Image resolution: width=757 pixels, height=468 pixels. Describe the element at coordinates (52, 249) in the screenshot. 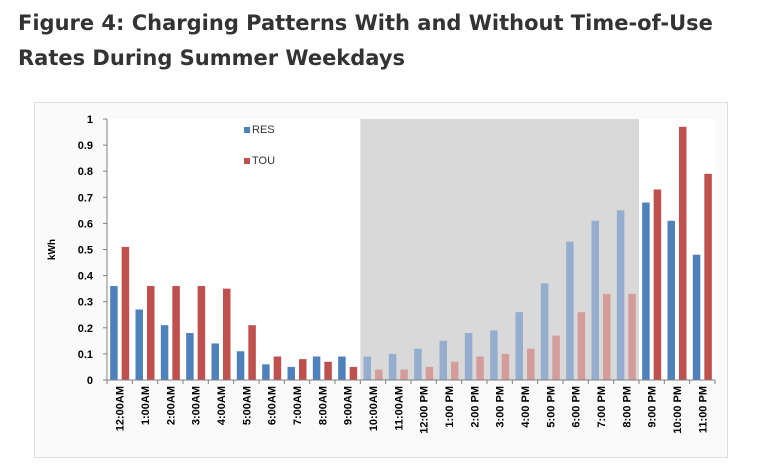

I see `y-axis-title: kWh` at that location.